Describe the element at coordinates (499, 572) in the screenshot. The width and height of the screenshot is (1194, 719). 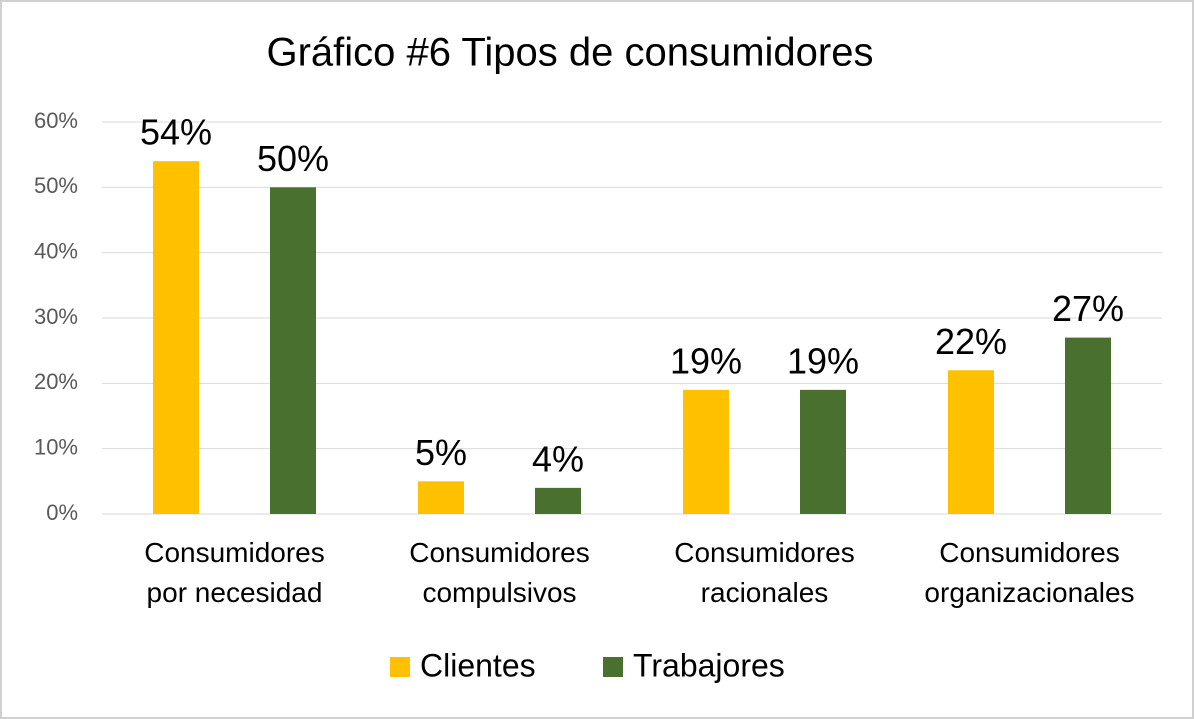
I see `x-tick-label: Consumidores compulsivos` at that location.